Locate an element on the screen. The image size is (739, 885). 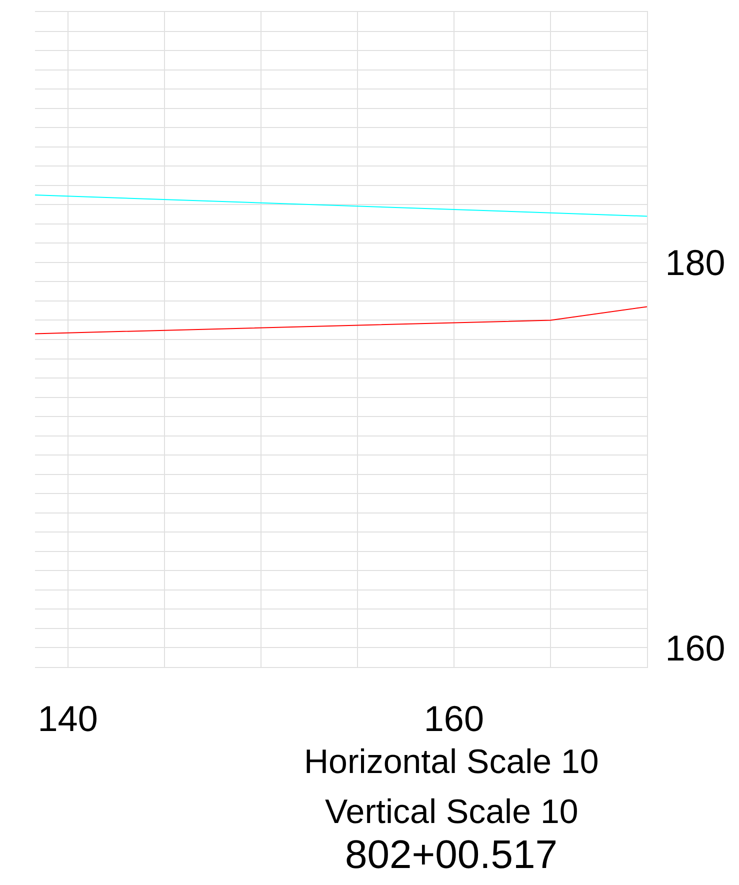
text: Vertical Scale 10 is located at coordinates (451, 812).